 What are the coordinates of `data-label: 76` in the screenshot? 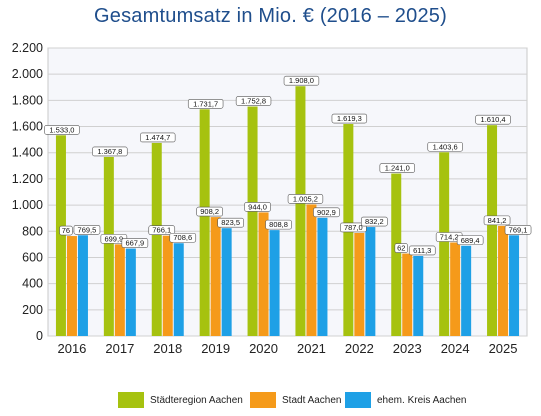 It's located at (66, 230).